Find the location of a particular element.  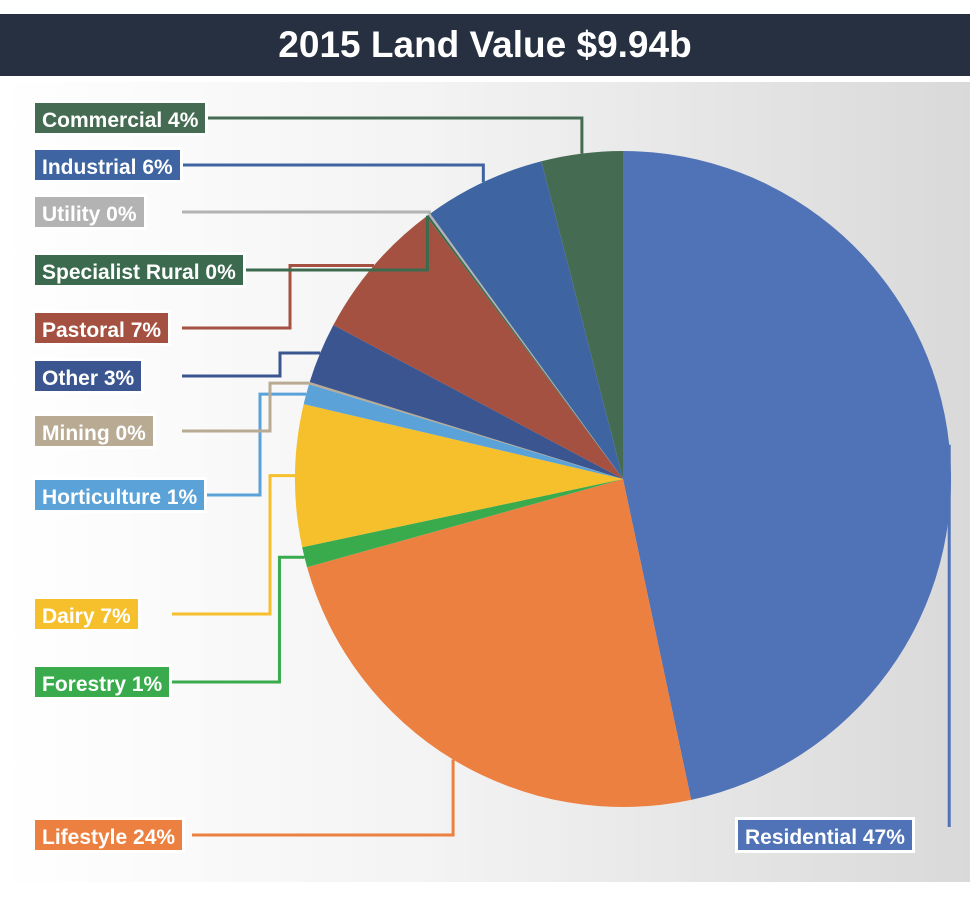

pie-slice-utility is located at coordinates (525, 346).